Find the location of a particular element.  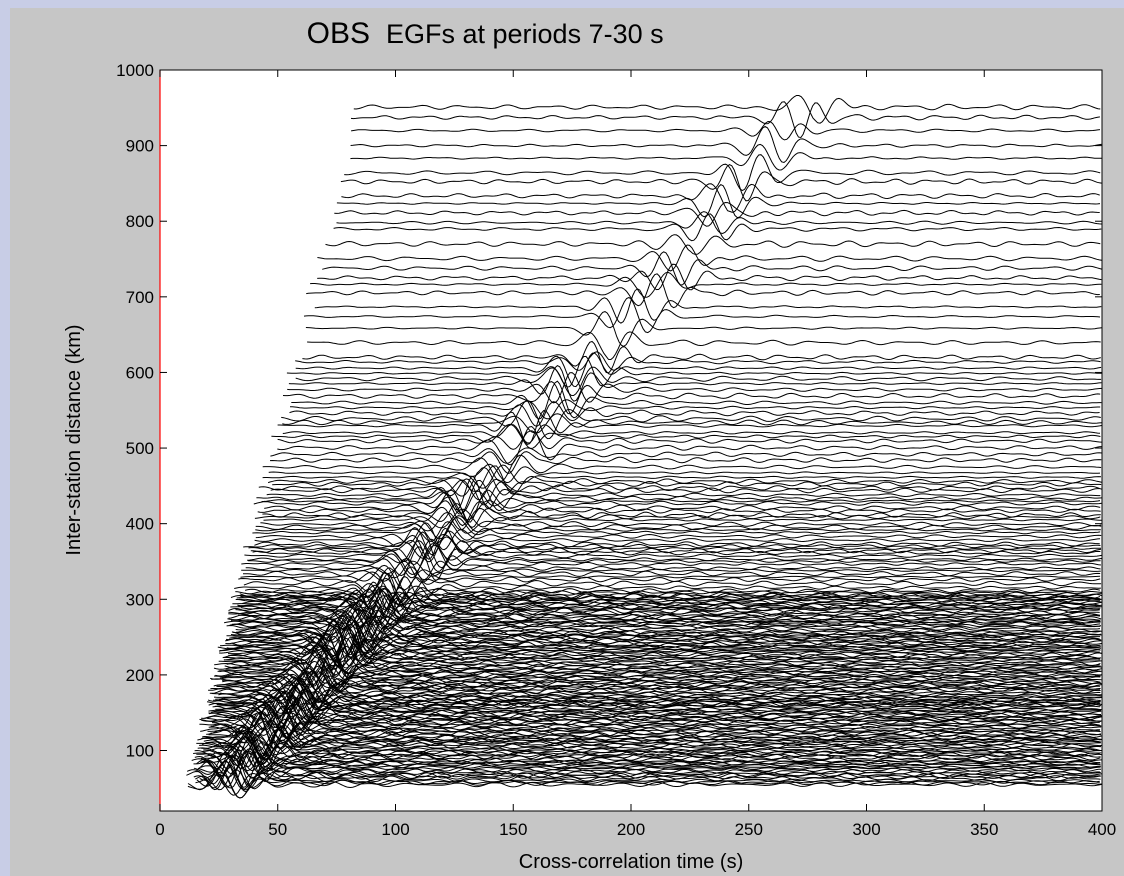

y-tick-label: 200 is located at coordinates (140, 675).